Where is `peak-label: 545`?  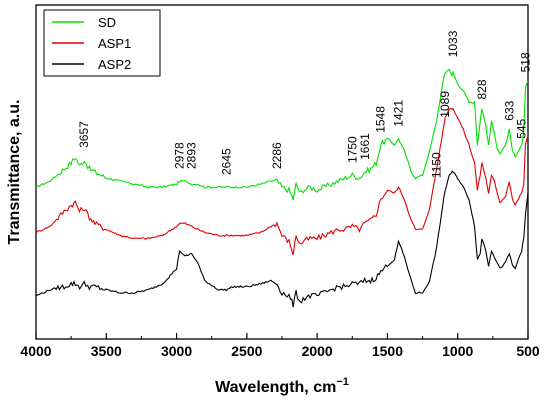 peak-label: 545 is located at coordinates (522, 128).